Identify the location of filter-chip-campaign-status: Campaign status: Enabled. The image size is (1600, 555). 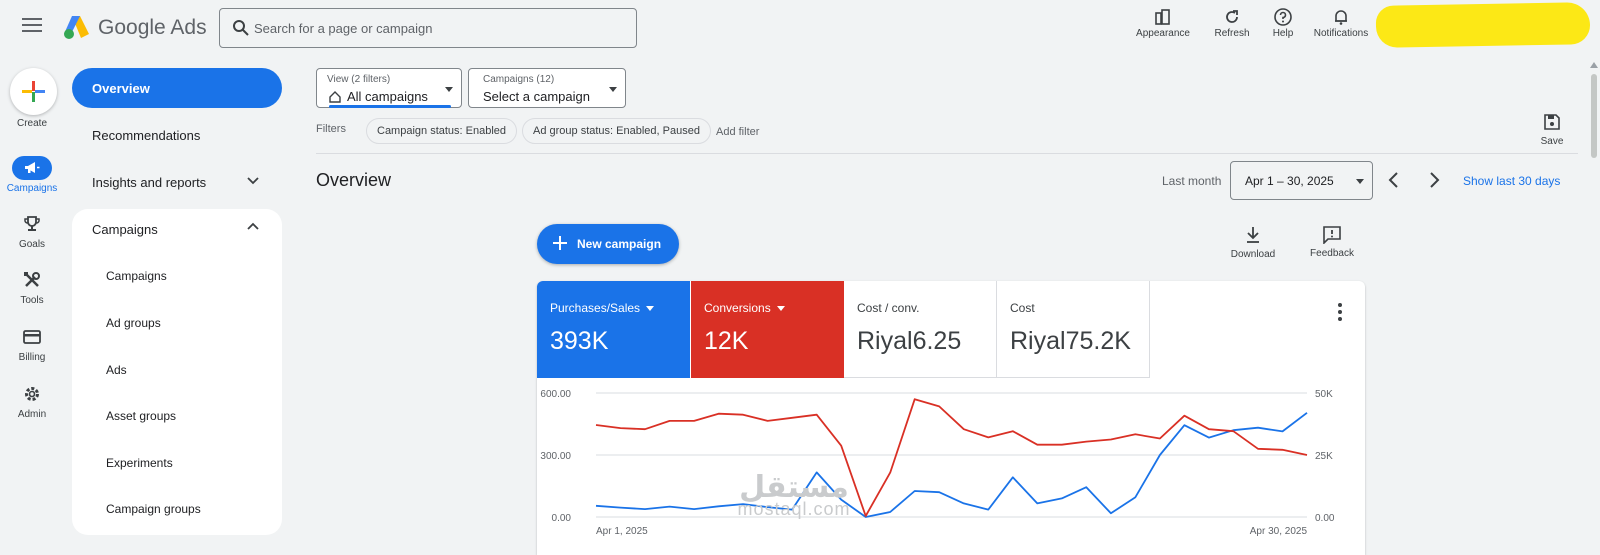
(442, 131).